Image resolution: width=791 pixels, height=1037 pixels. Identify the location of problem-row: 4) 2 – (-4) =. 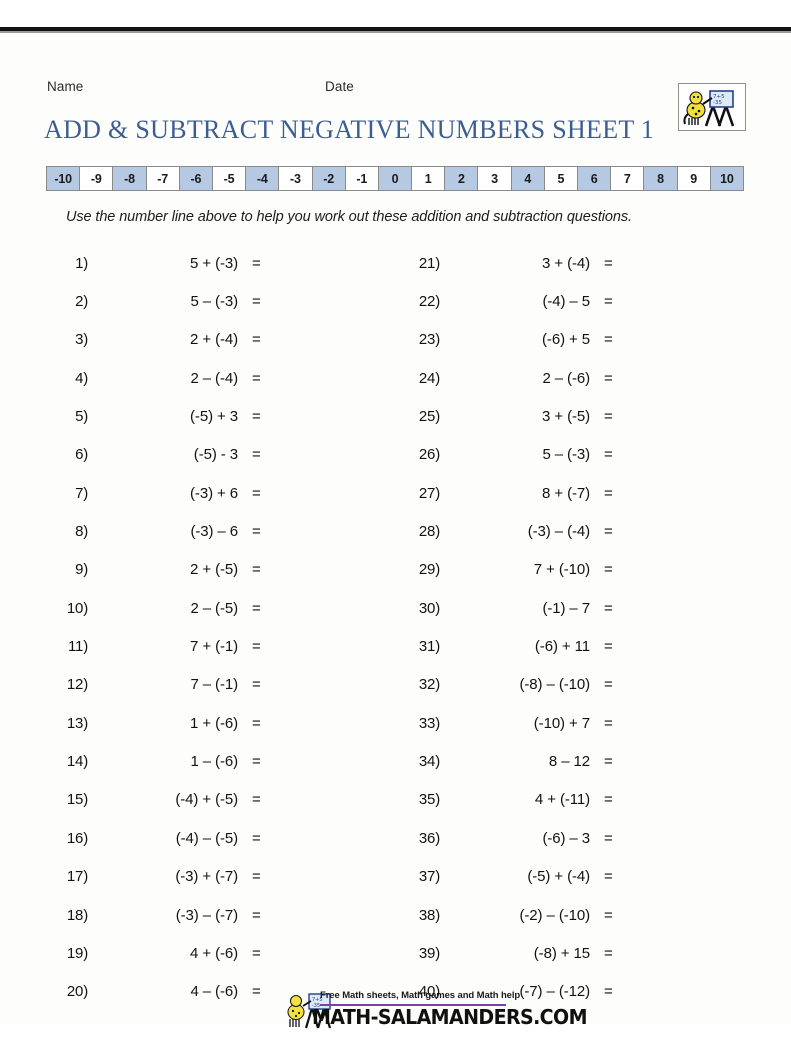
(164, 378).